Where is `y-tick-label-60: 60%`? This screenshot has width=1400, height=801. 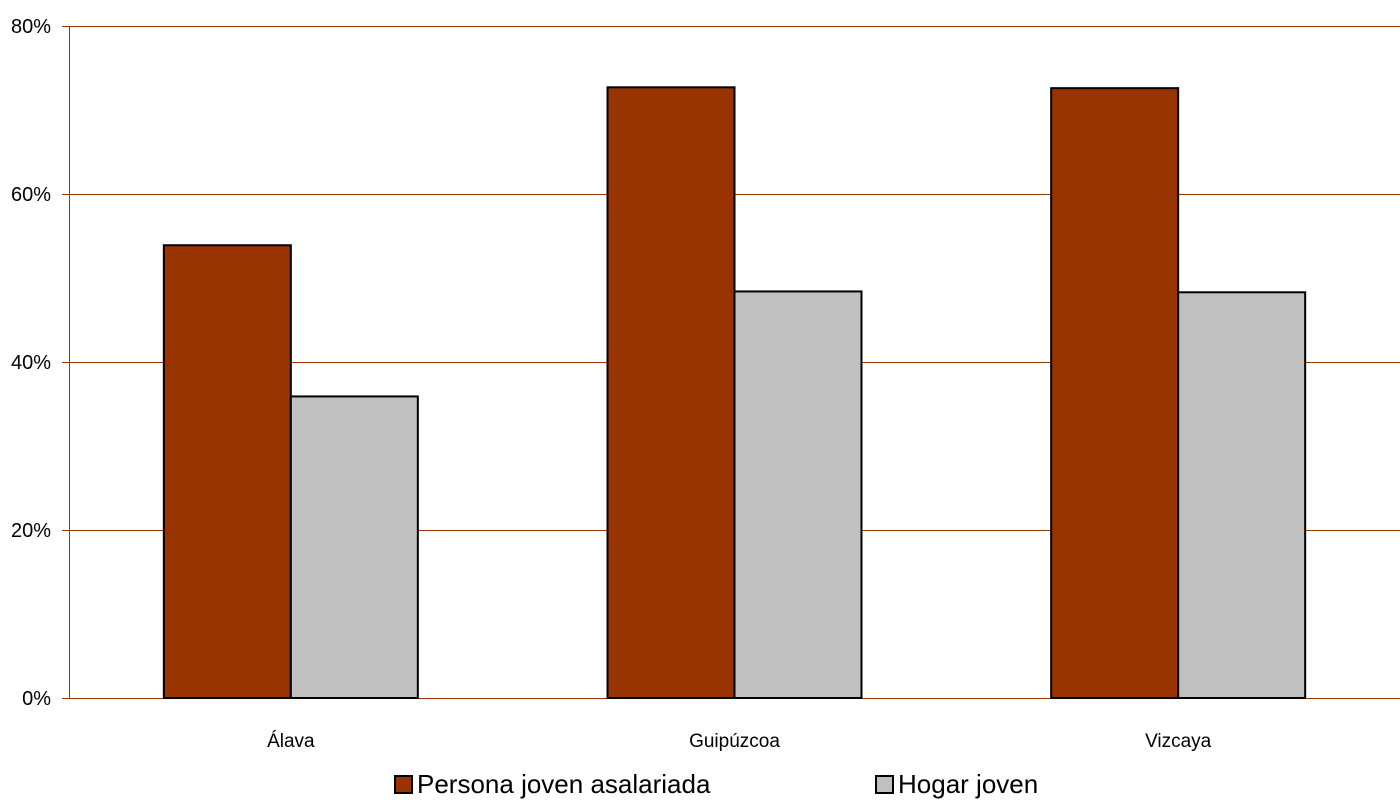 y-tick-label-60: 60% is located at coordinates (31, 195).